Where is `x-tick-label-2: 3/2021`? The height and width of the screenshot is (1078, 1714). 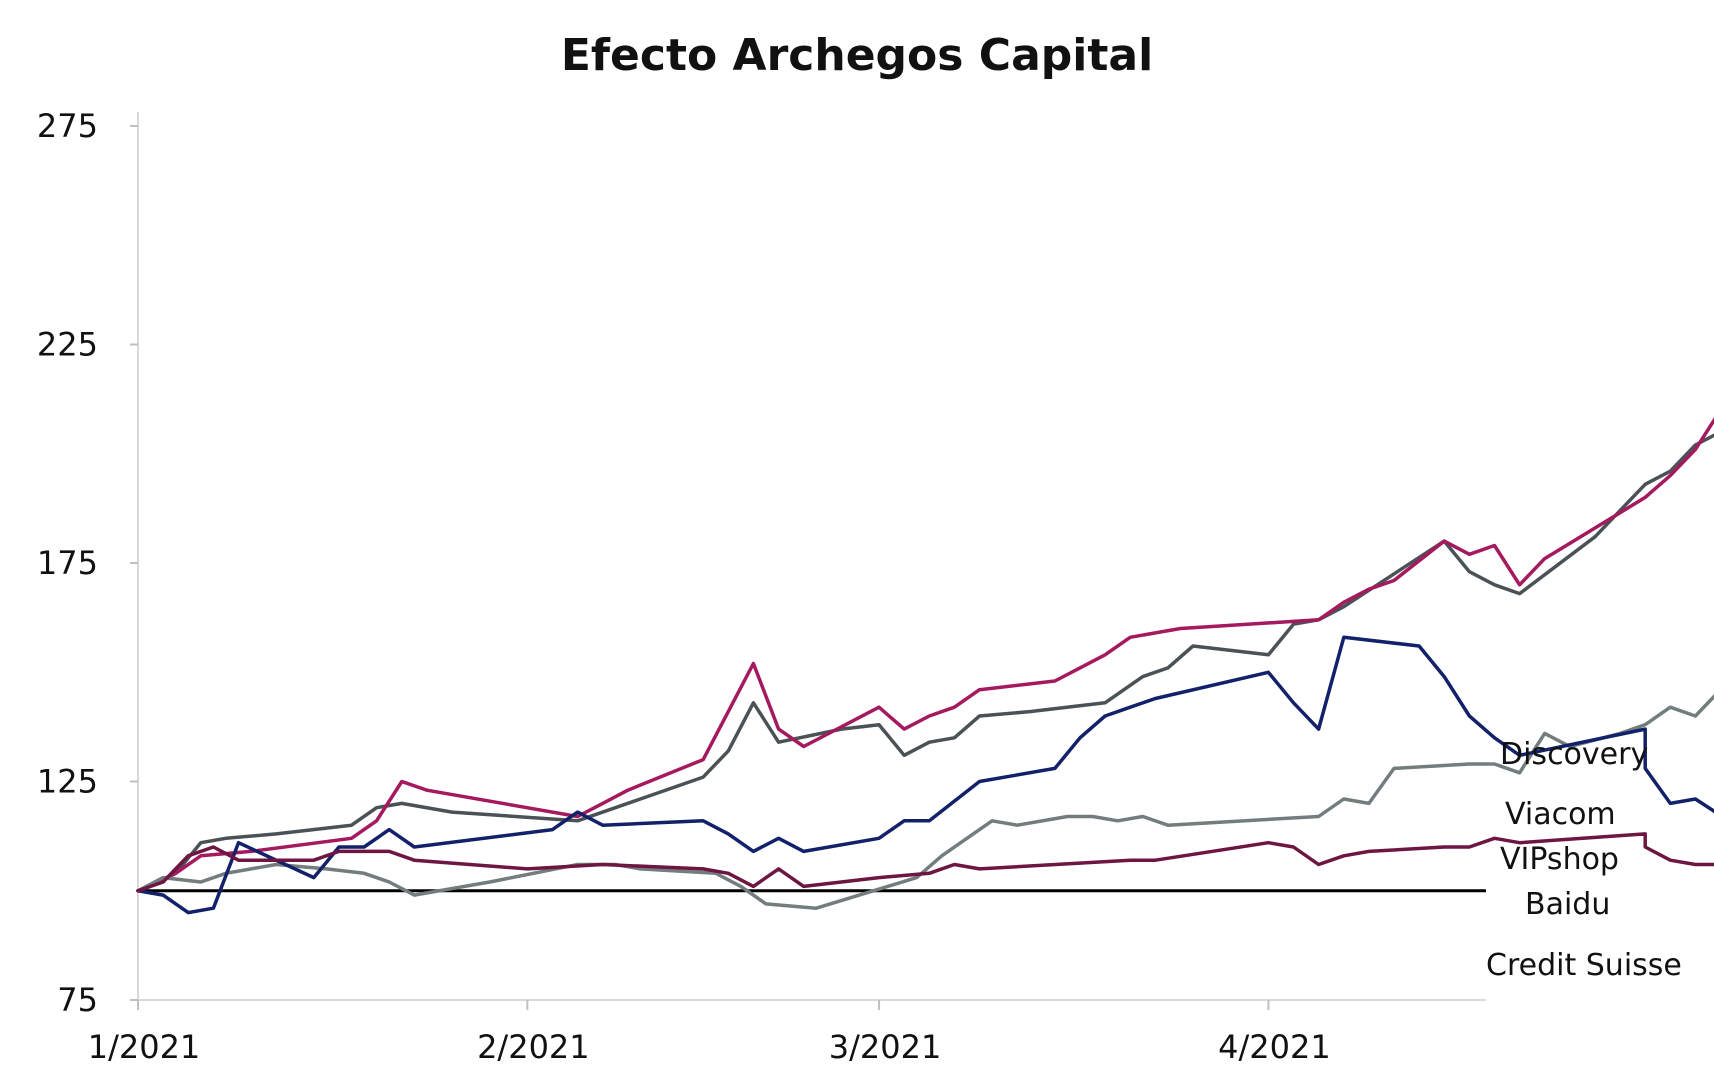 x-tick-label-2: 3/2021 is located at coordinates (885, 1047).